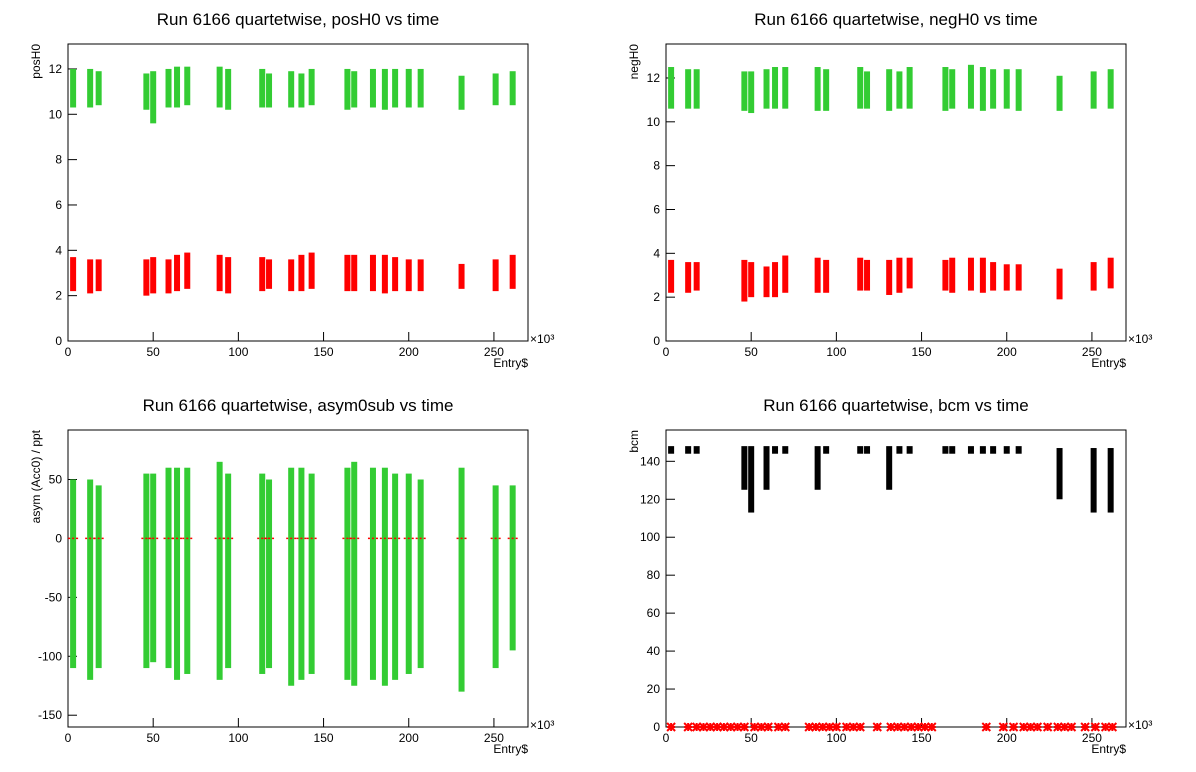  What do you see at coordinates (656, 166) in the screenshot?
I see `y-tick-label: 8` at bounding box center [656, 166].